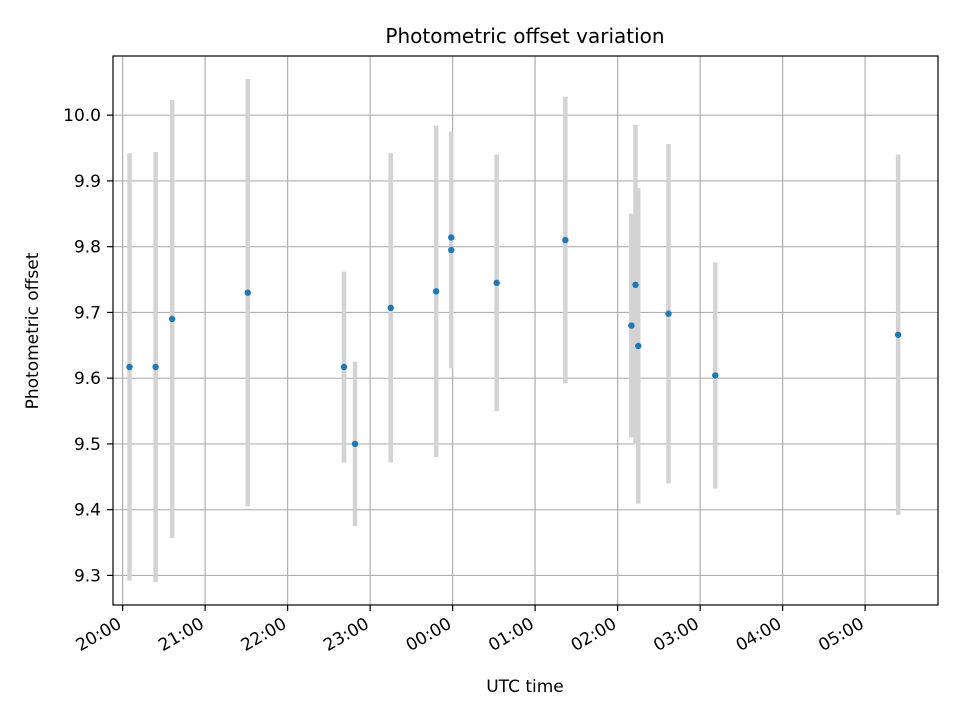 Image resolution: width=960 pixels, height=720 pixels. Describe the element at coordinates (87, 313) in the screenshot. I see `y-tick-label: 9.7` at that location.